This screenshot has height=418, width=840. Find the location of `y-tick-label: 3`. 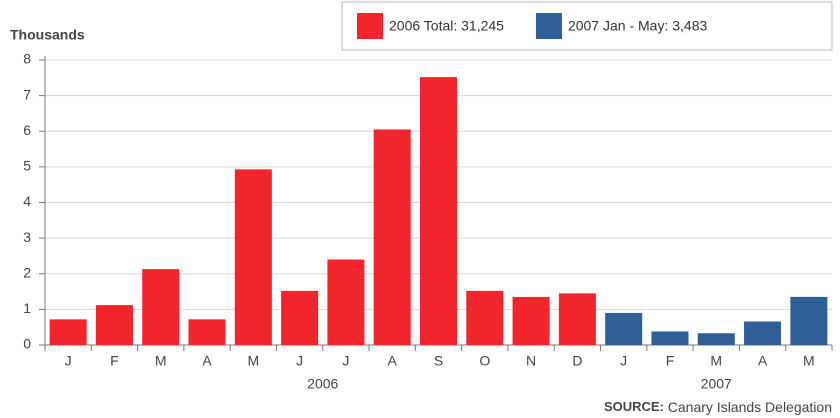

y-tick-label: 3 is located at coordinates (27, 237).